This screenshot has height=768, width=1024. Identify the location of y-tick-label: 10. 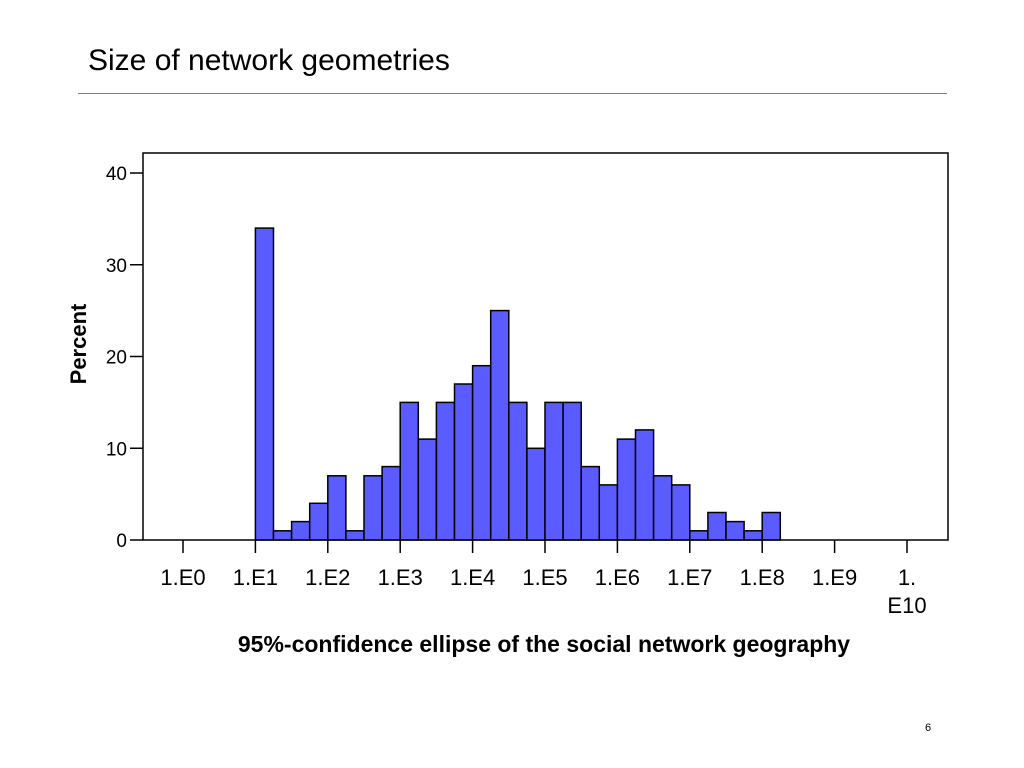
(116, 449).